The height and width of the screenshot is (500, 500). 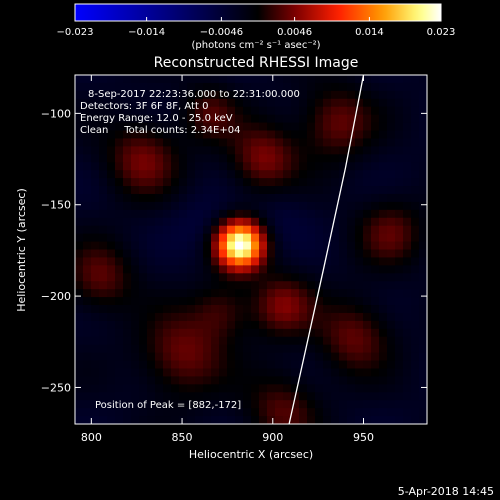 I want to click on x-tick-label: 850, so click(x=182, y=437).